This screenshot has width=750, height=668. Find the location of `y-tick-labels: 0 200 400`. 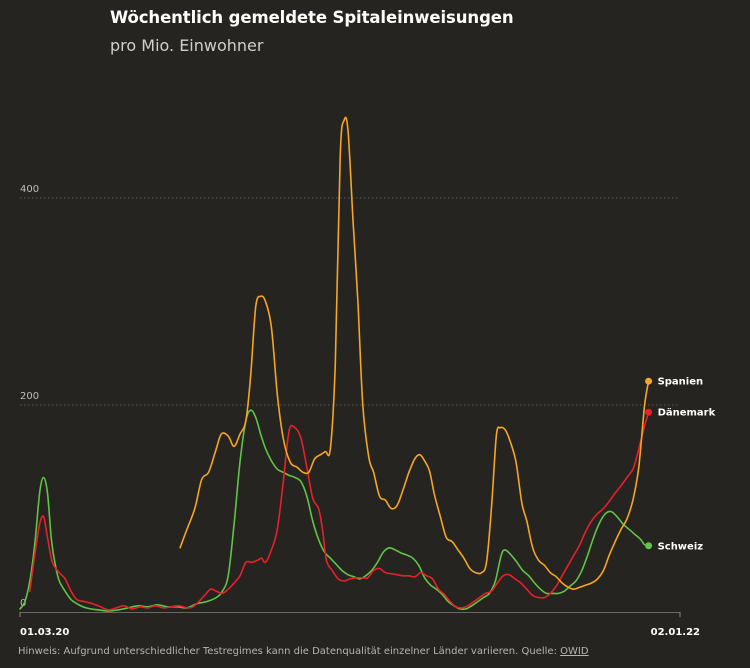

y-tick-labels: 0 200 400 is located at coordinates (29, 396).